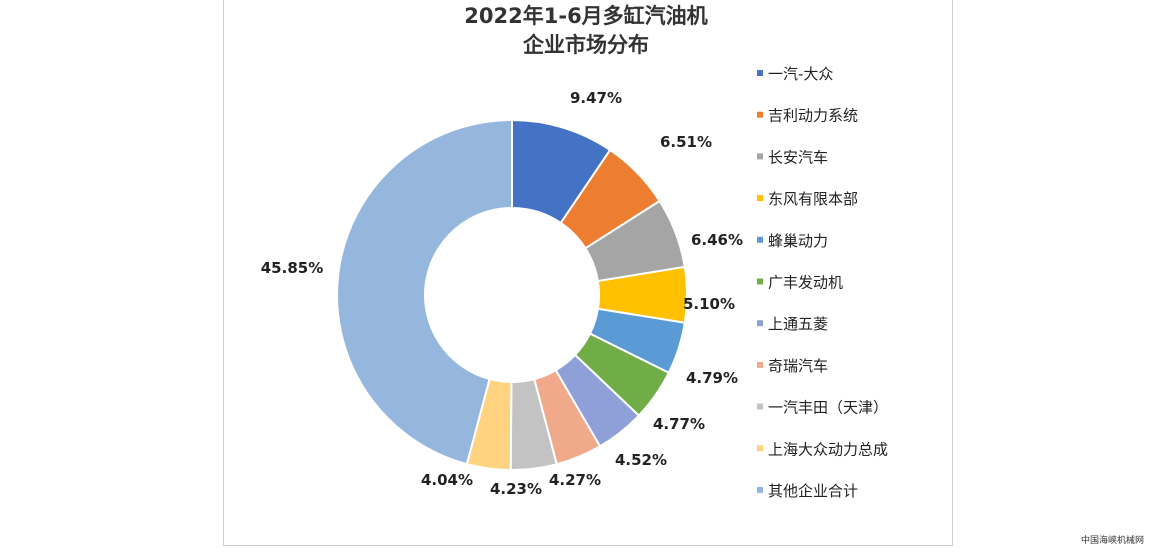 The width and height of the screenshot is (1170, 552). What do you see at coordinates (813, 116) in the screenshot?
I see `legend-label-2: 吉利动力系统` at bounding box center [813, 116].